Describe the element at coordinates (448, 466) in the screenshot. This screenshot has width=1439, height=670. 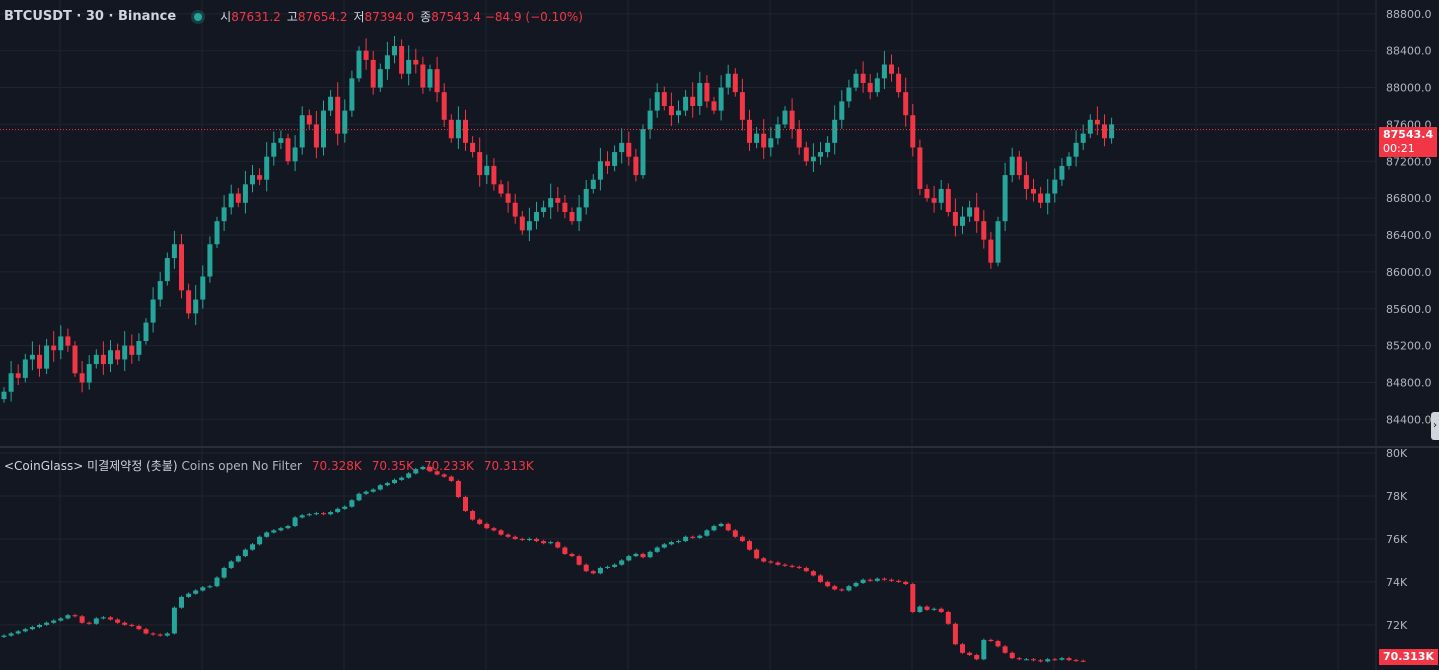
I see `indicator-value-low: 70.233K` at that location.